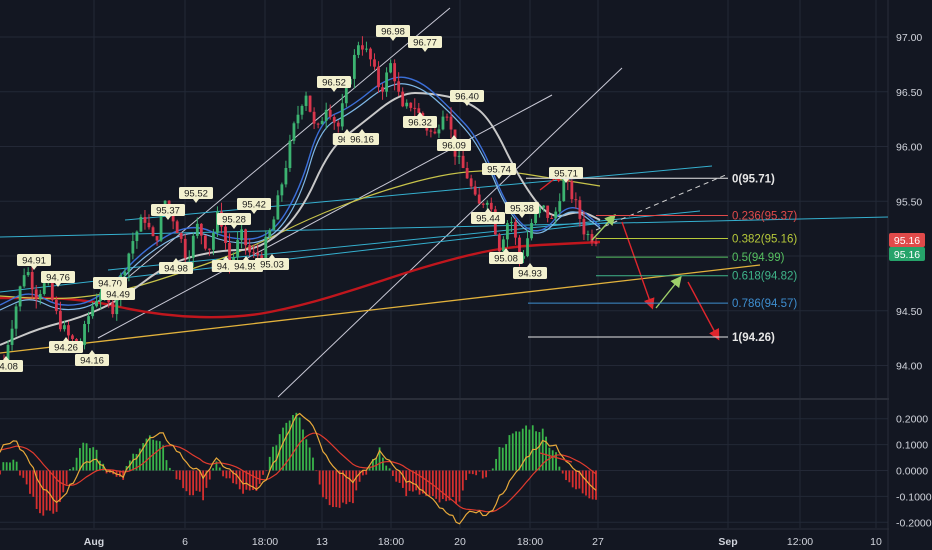 The image size is (932, 550). Describe the element at coordinates (764, 239) in the screenshot. I see `fib-level-label: 0.382(95.16)` at that location.